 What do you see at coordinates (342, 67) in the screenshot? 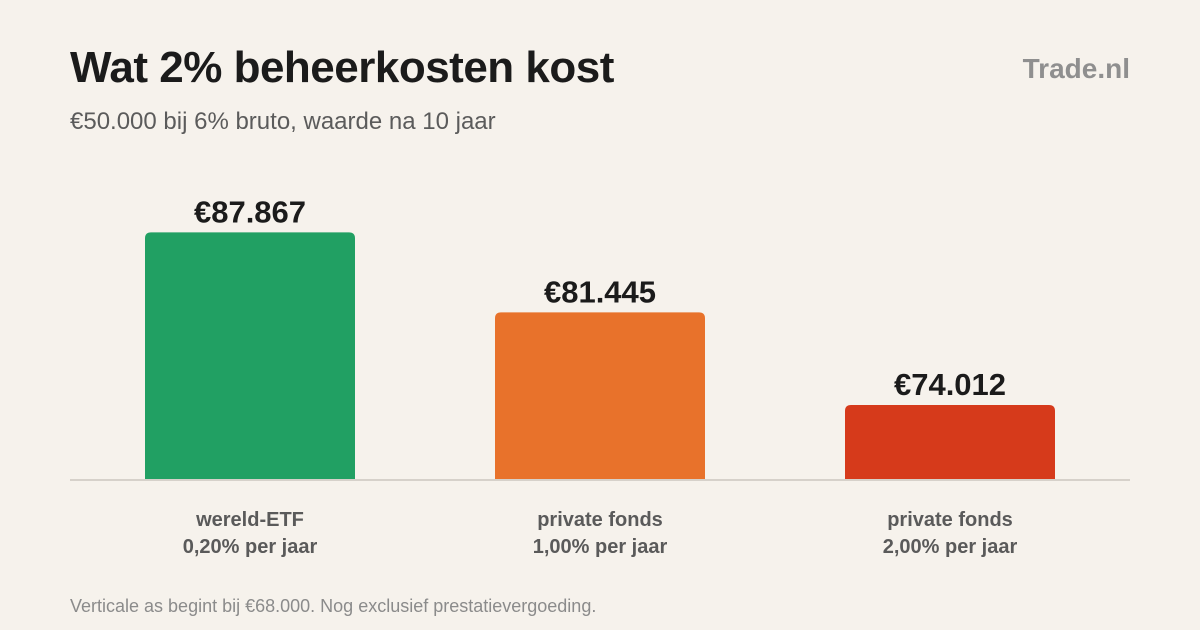
I see `page-title: Wat 2% beheerkosten kost` at bounding box center [342, 67].